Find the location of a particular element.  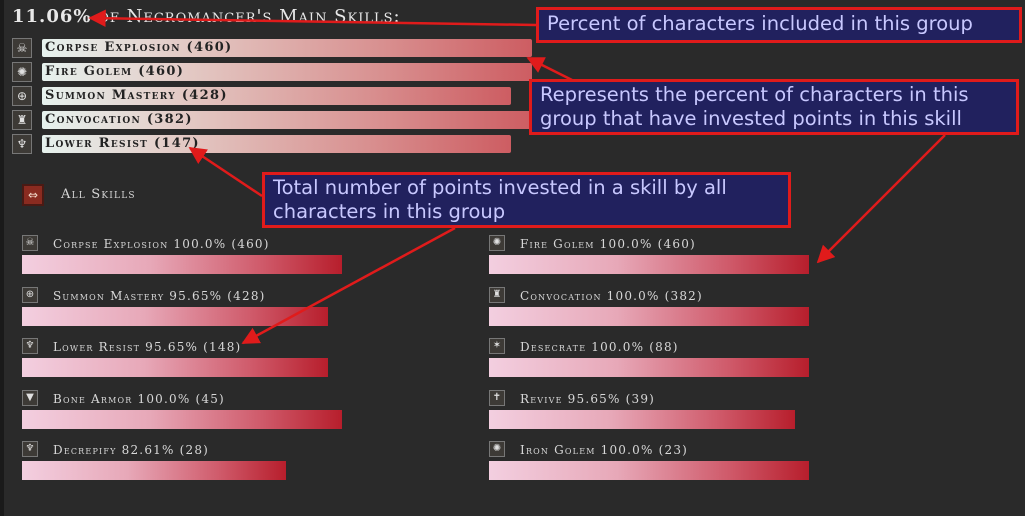

main-skill-label: Corpse Explosion (460) is located at coordinates (139, 47).